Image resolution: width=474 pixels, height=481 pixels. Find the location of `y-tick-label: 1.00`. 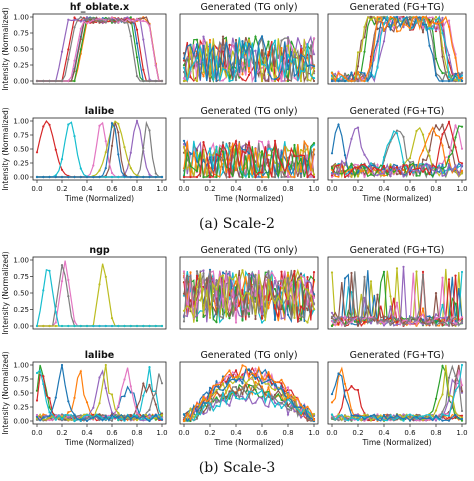

y-tick-label: 1.00 is located at coordinates (21, 122).